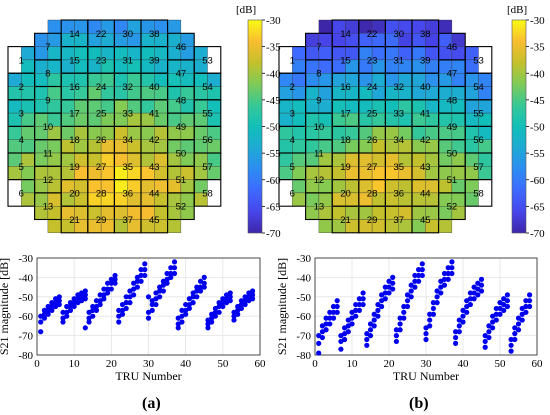 Image resolution: width=550 pixels, height=415 pixels. I want to click on x-tick-label: 60, so click(538, 364).